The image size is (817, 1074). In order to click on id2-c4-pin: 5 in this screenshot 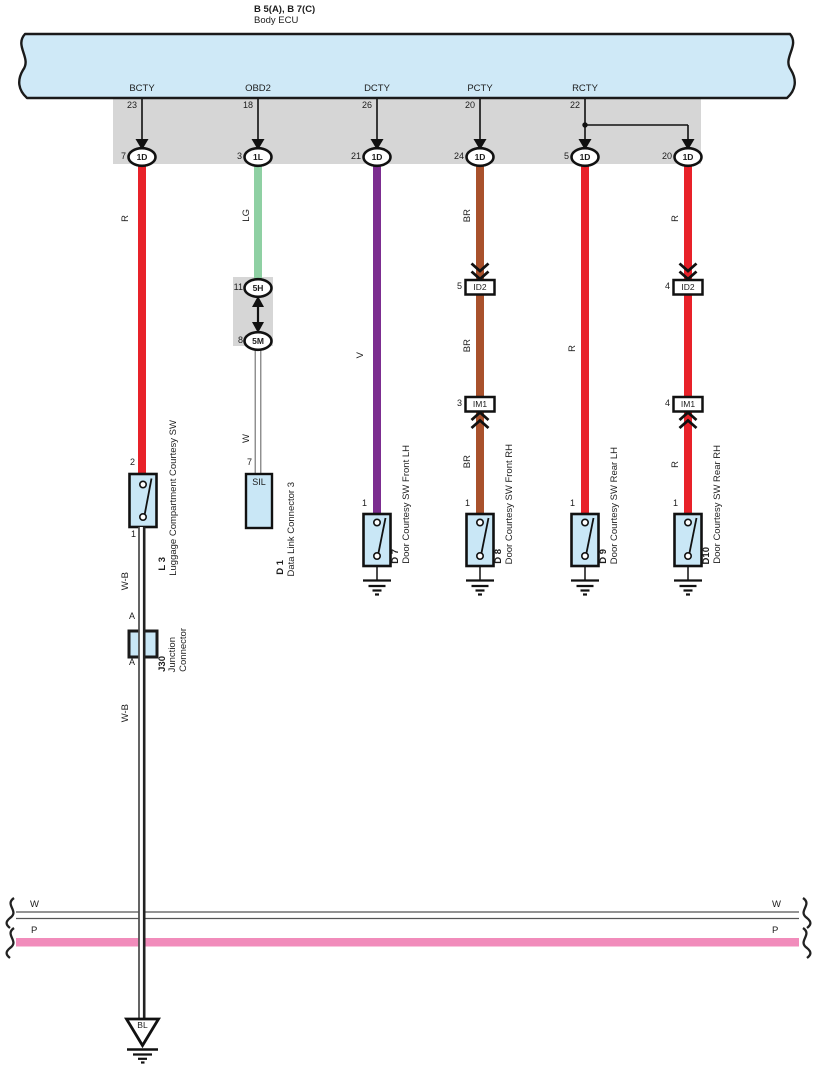, I will do `click(459, 286)`.